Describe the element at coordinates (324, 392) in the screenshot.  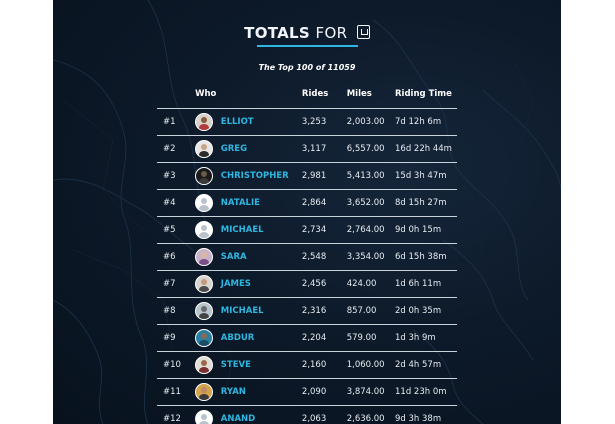
I see `rides-cell: 2,090` at that location.